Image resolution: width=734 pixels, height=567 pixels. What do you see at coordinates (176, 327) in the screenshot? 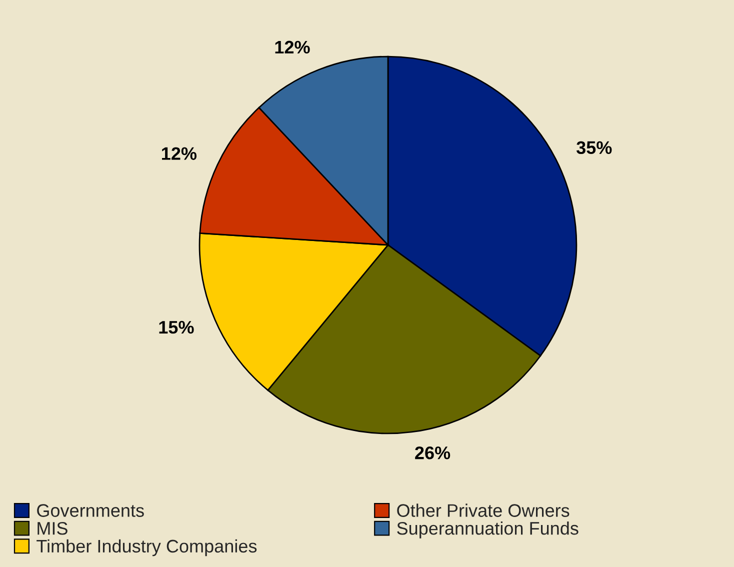
I see `data-label: 15%` at bounding box center [176, 327].